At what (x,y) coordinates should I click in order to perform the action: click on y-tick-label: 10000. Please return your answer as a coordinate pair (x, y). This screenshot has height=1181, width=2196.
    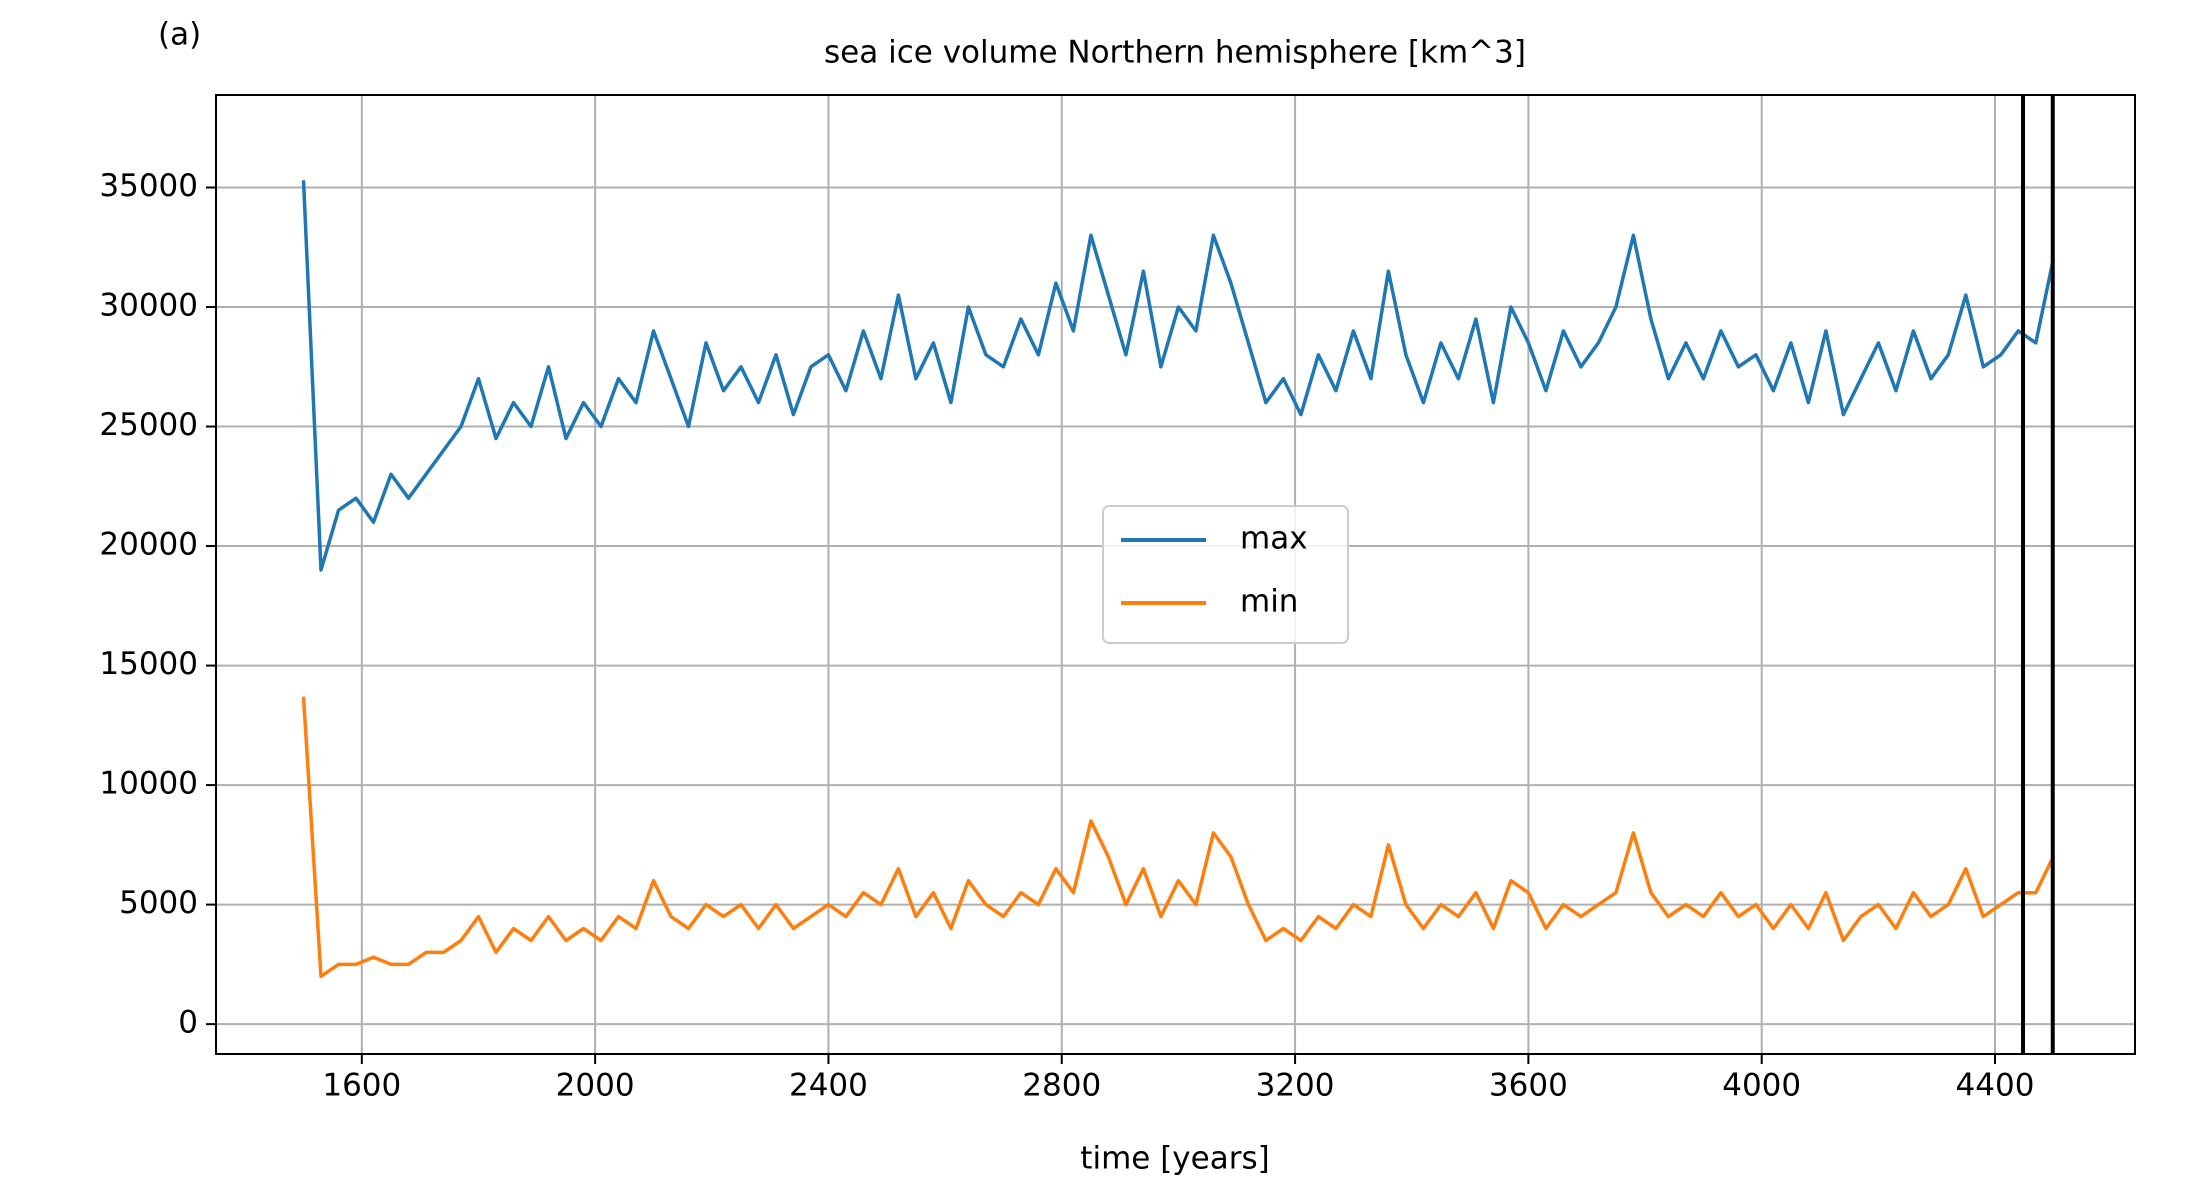
    Looking at the image, I should click on (148, 784).